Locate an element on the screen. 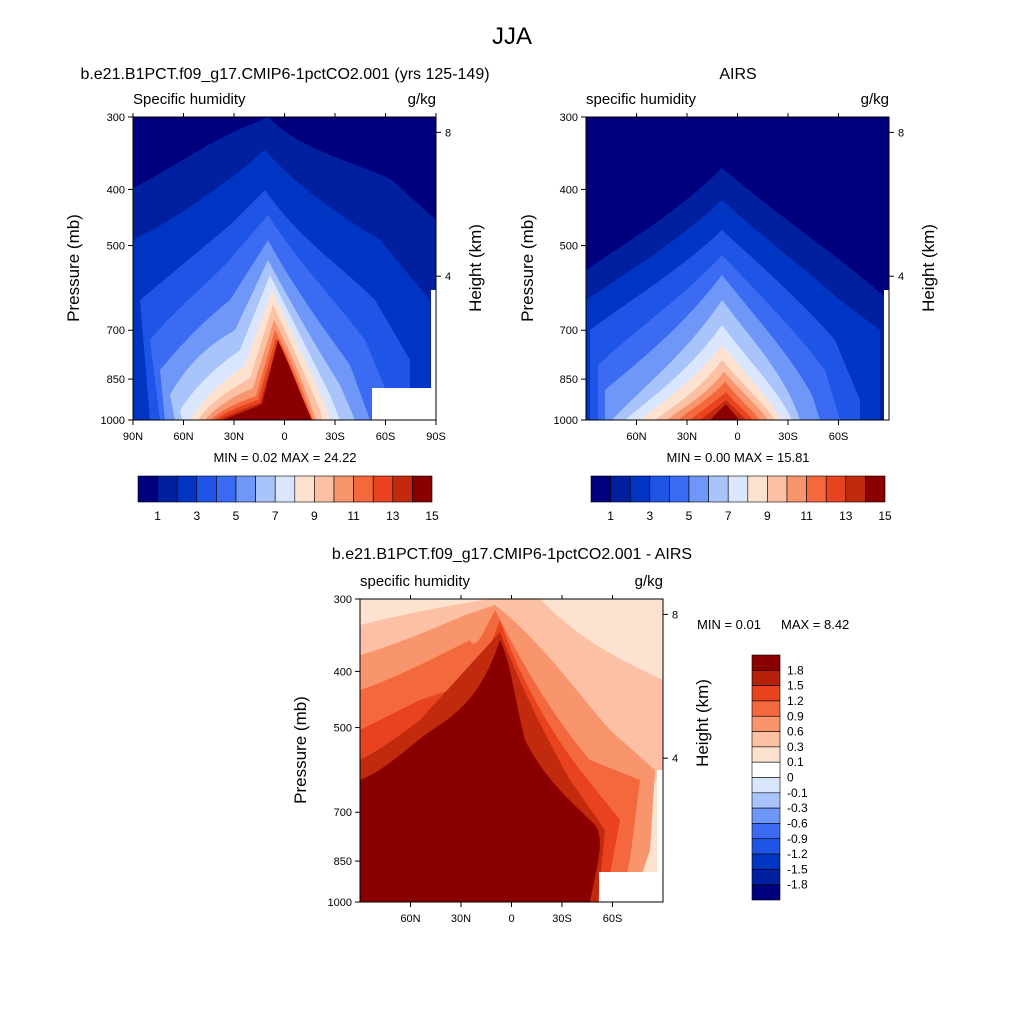  colorbar-label: 0.1 is located at coordinates (795, 762).